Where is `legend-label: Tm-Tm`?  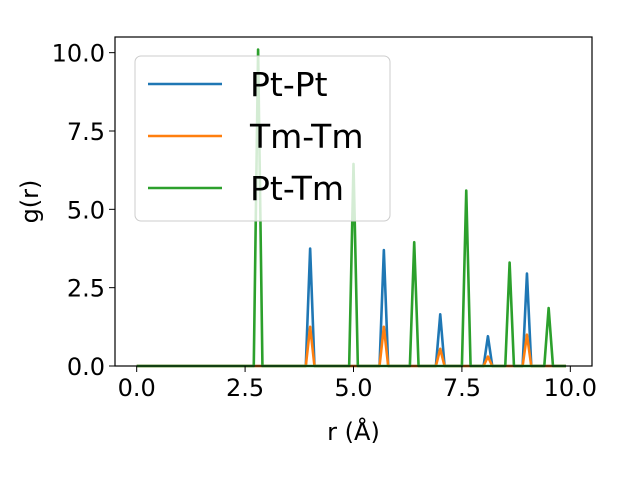 legend-label: Tm-Tm is located at coordinates (306, 136).